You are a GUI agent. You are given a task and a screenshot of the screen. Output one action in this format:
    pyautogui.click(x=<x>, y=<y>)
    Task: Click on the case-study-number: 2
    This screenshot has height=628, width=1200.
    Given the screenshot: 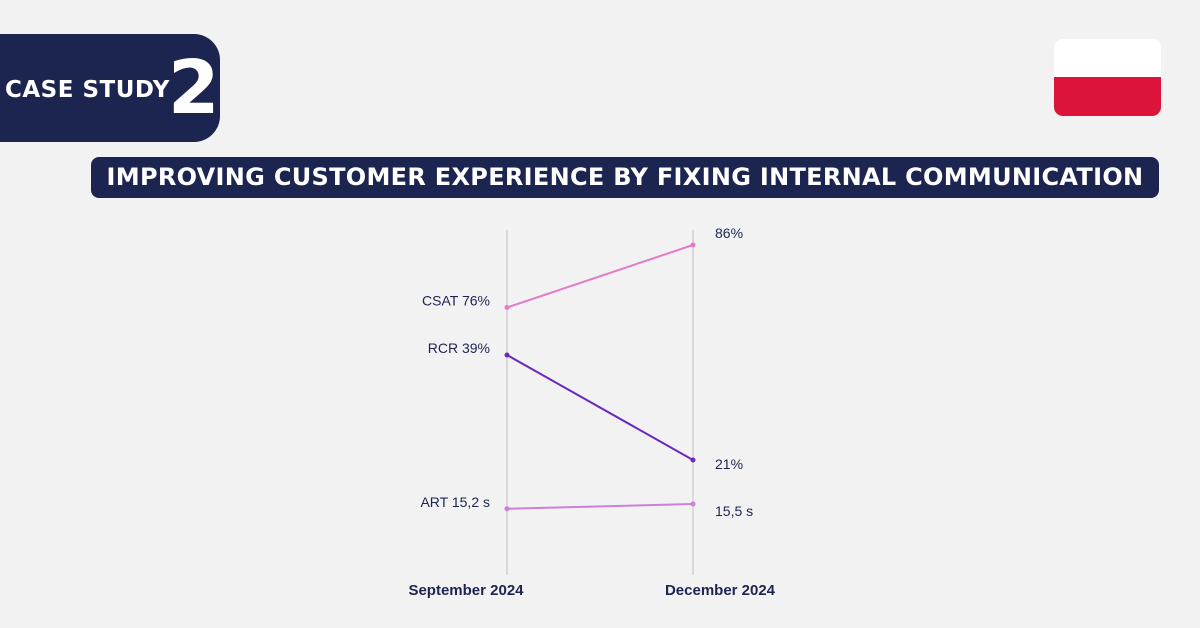 What is the action you would take?
    pyautogui.click(x=194, y=88)
    